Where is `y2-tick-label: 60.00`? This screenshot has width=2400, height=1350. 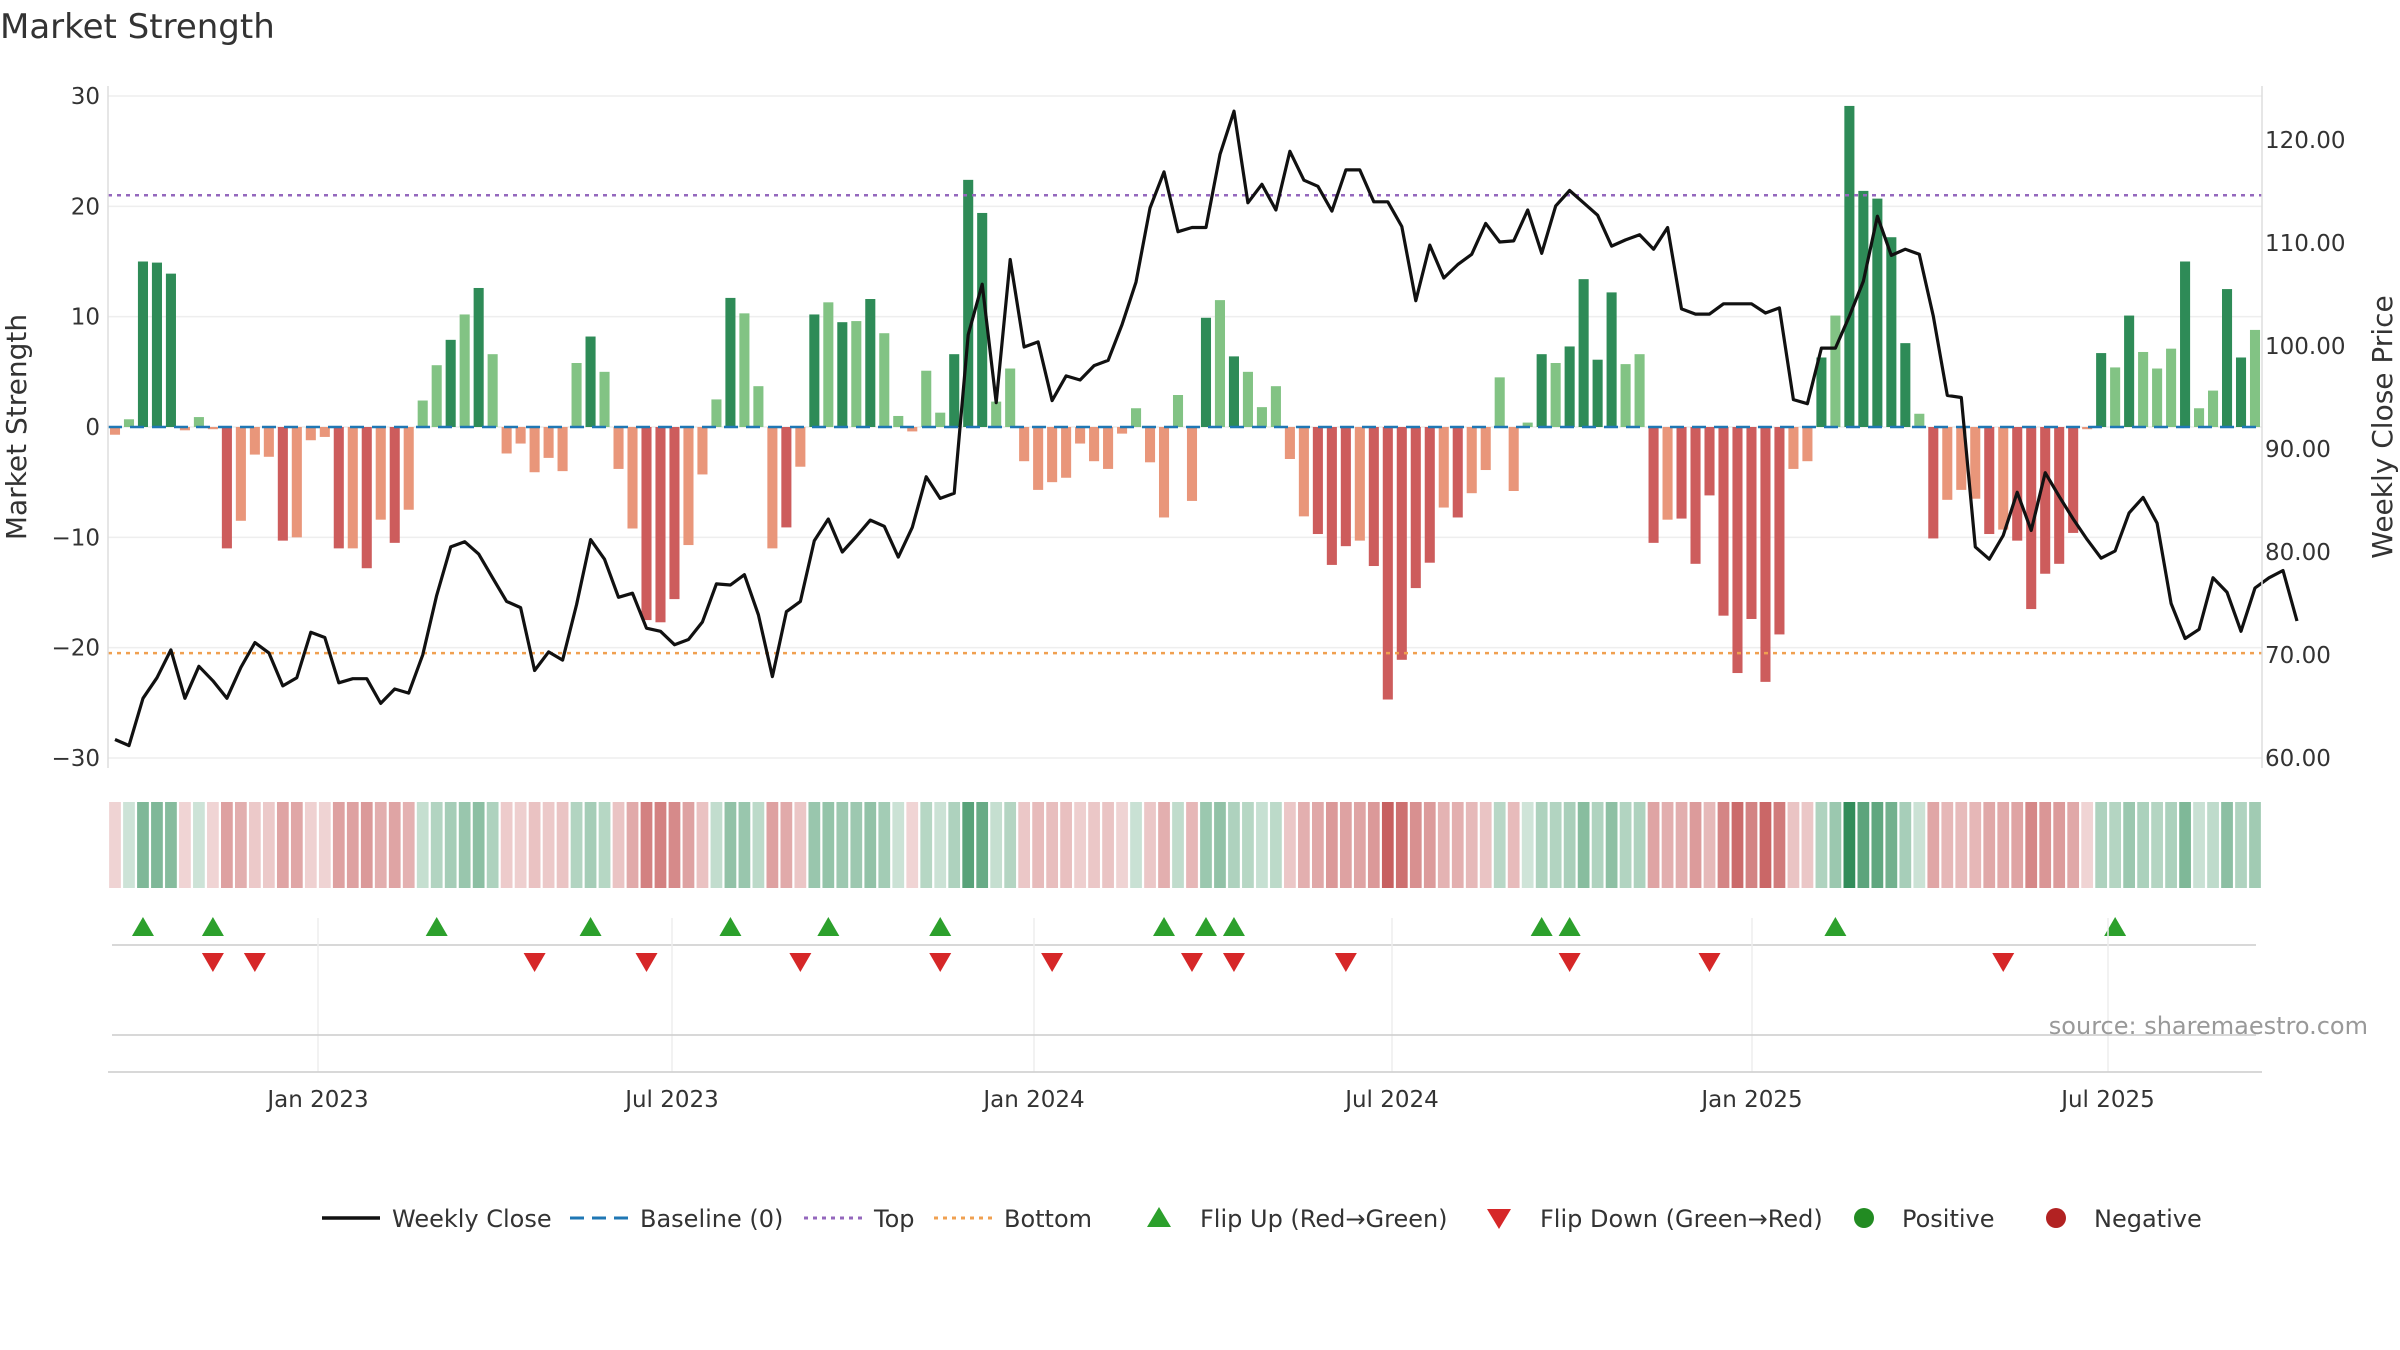 y2-tick-label: 60.00 is located at coordinates (2298, 759).